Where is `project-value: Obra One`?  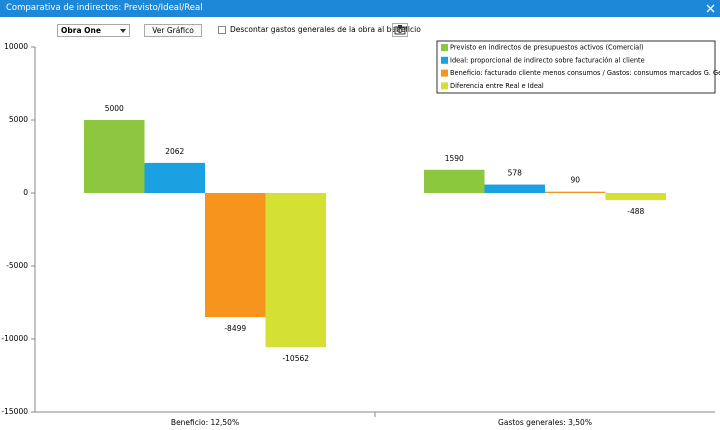 project-value: Obra One is located at coordinates (81, 30).